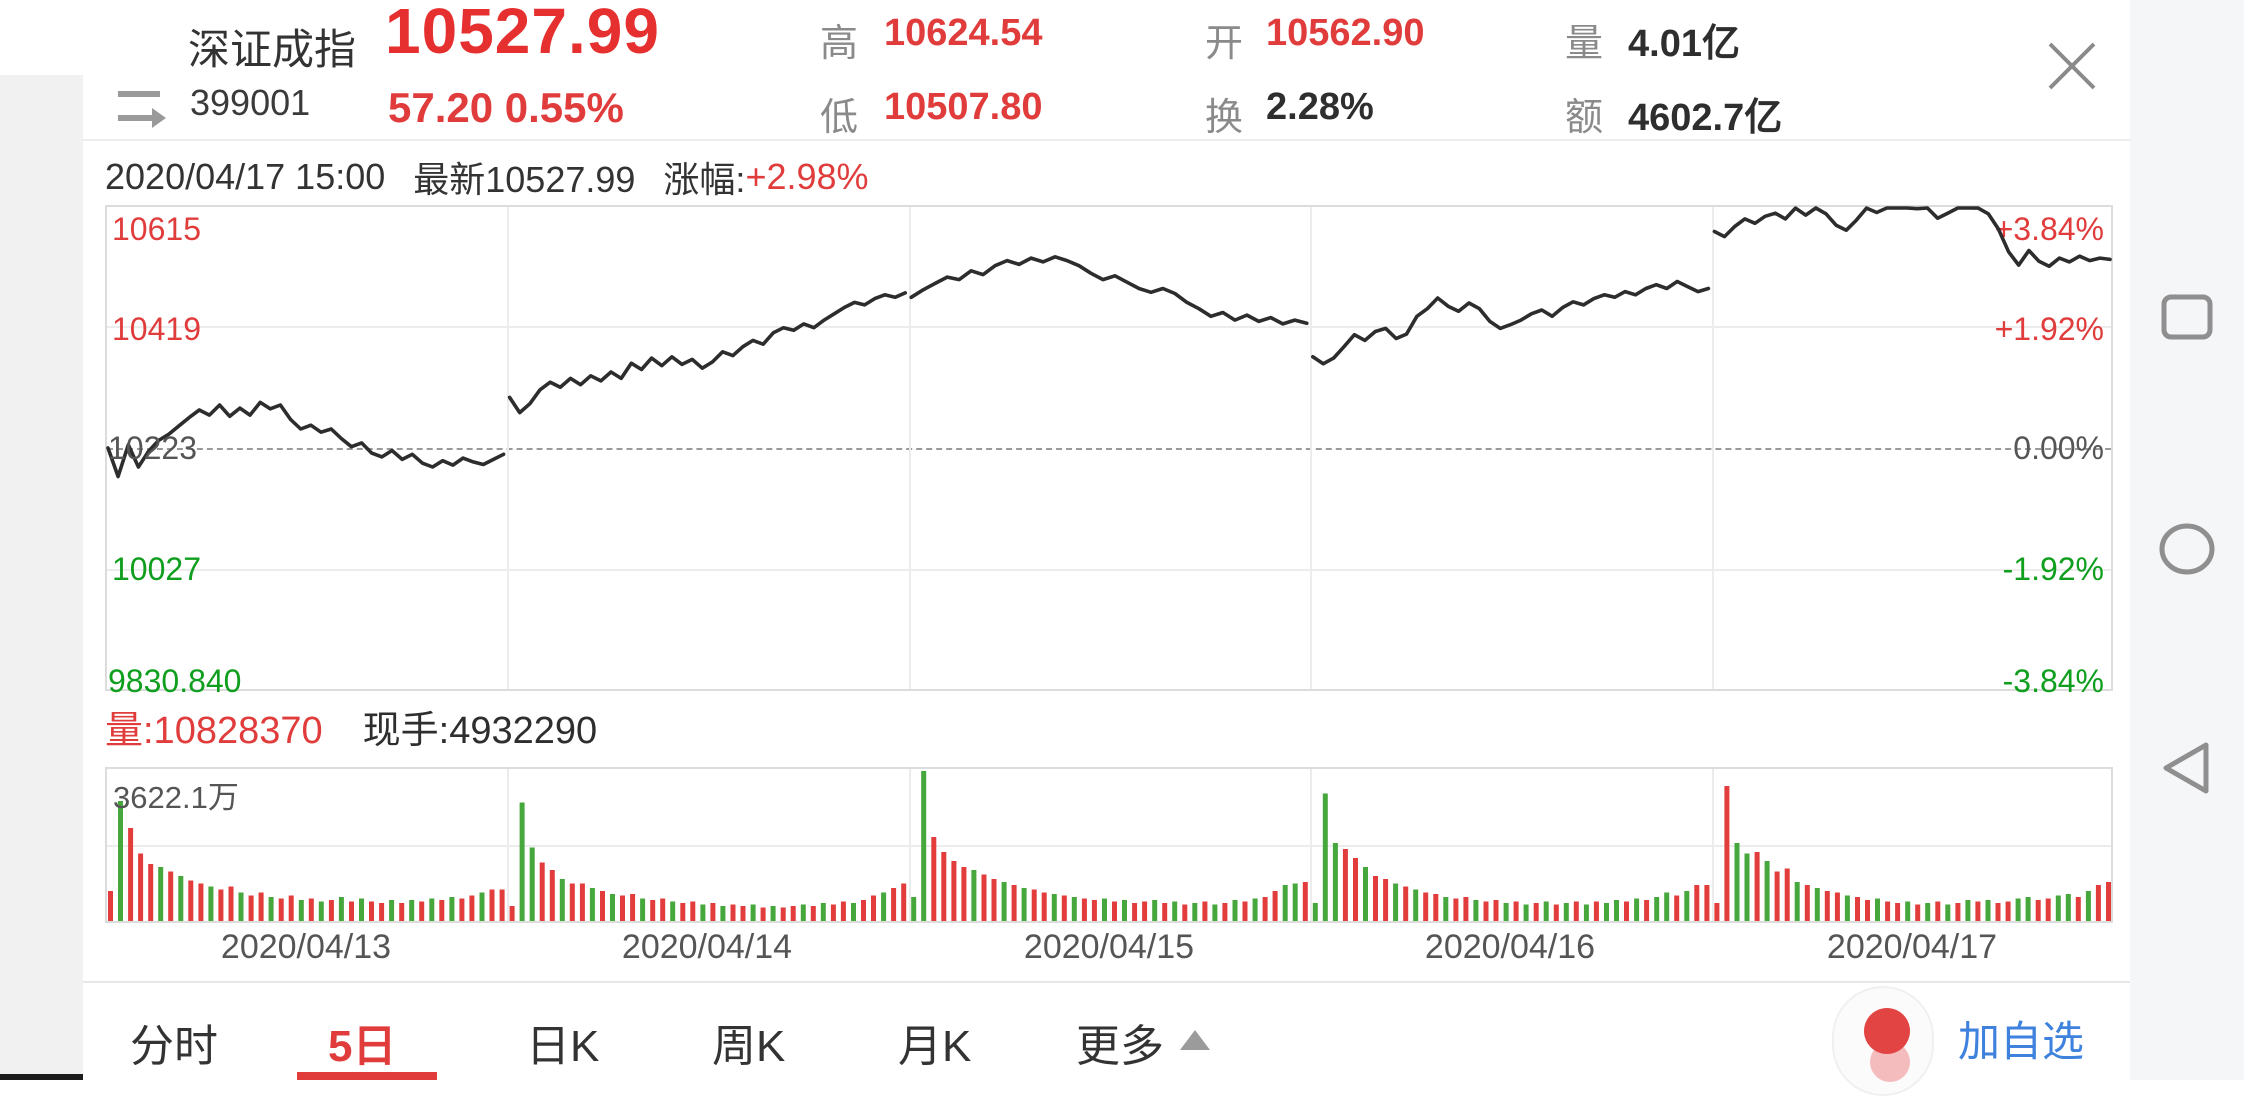  Describe the element at coordinates (2053, 569) in the screenshot. I see `y-axis-pct-4: -1.92%` at that location.